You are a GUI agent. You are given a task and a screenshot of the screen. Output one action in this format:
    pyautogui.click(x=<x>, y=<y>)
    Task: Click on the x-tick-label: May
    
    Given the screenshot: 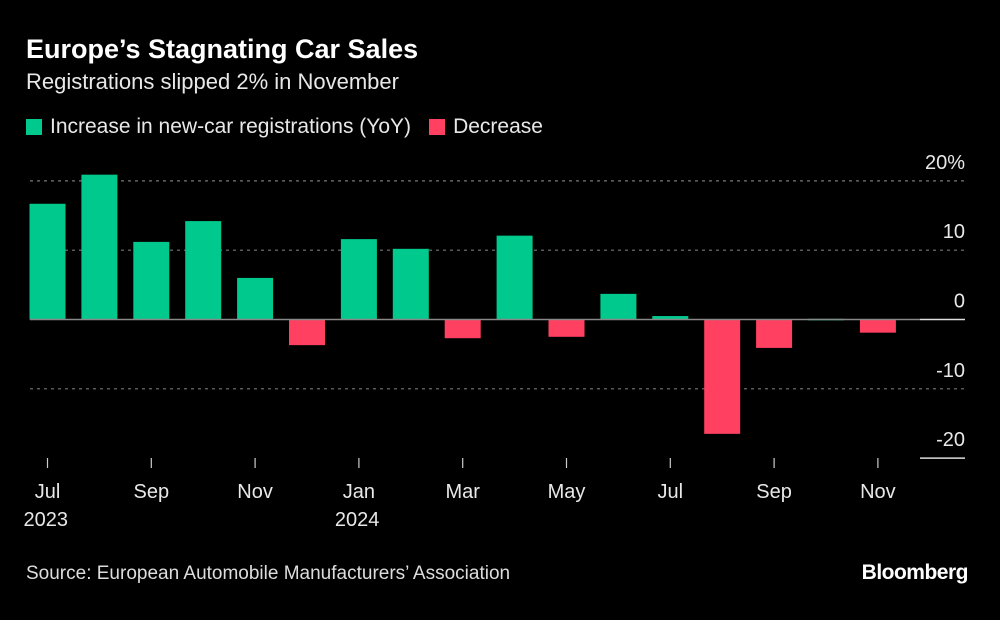 What is the action you would take?
    pyautogui.click(x=567, y=492)
    